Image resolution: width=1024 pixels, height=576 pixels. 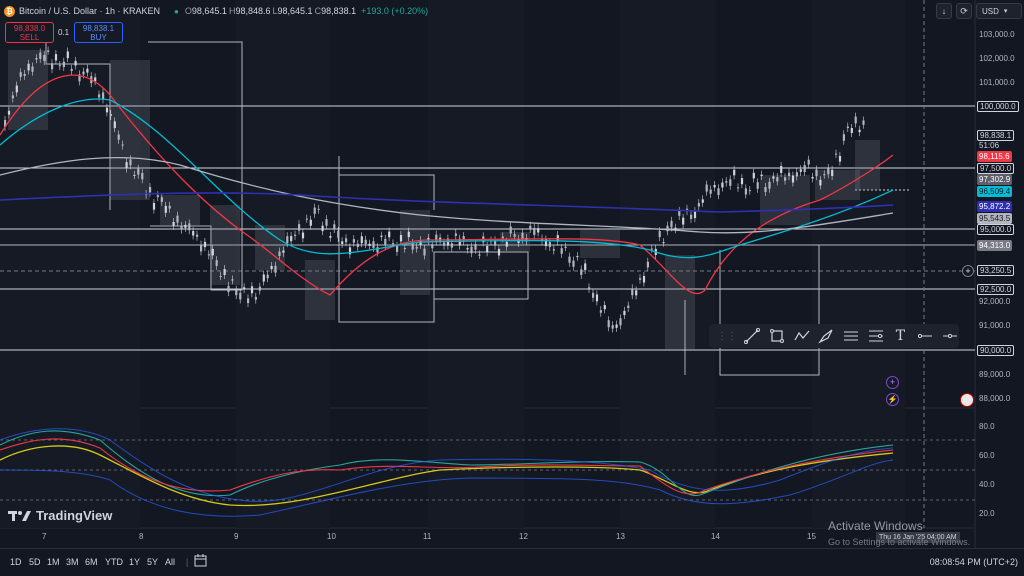 What do you see at coordinates (188, 11) in the screenshot?
I see `open-label: O` at bounding box center [188, 11].